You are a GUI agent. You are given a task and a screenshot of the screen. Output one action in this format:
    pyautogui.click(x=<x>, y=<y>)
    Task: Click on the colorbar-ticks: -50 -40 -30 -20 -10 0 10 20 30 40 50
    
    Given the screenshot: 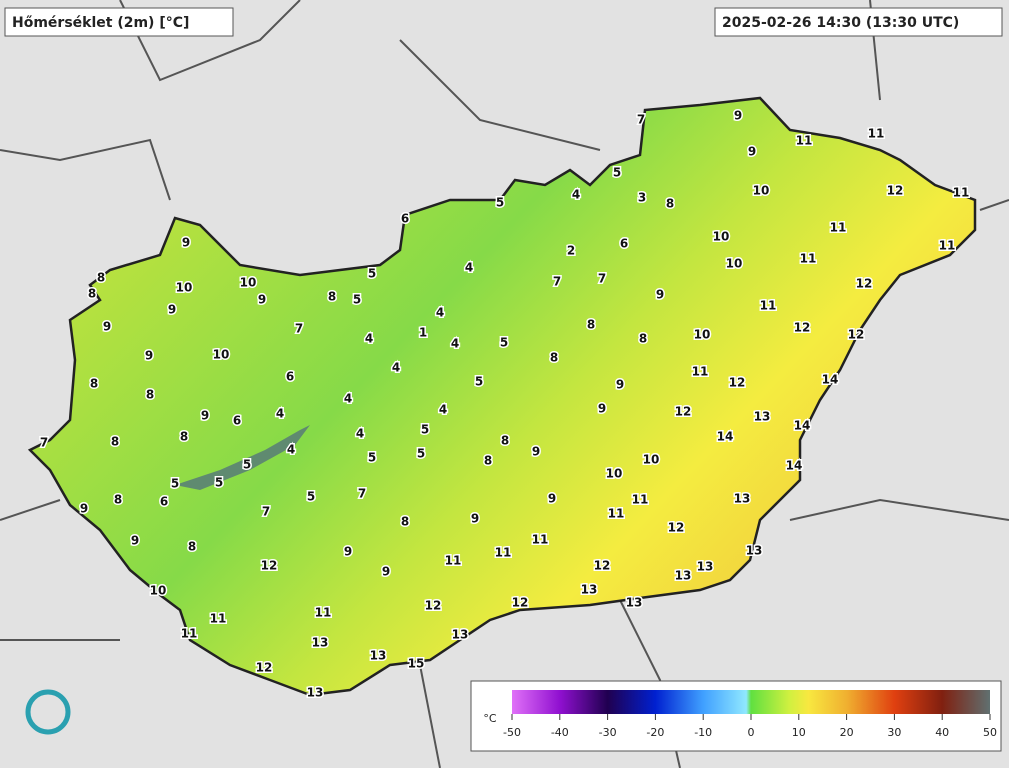 What is the action you would take?
    pyautogui.click(x=750, y=726)
    